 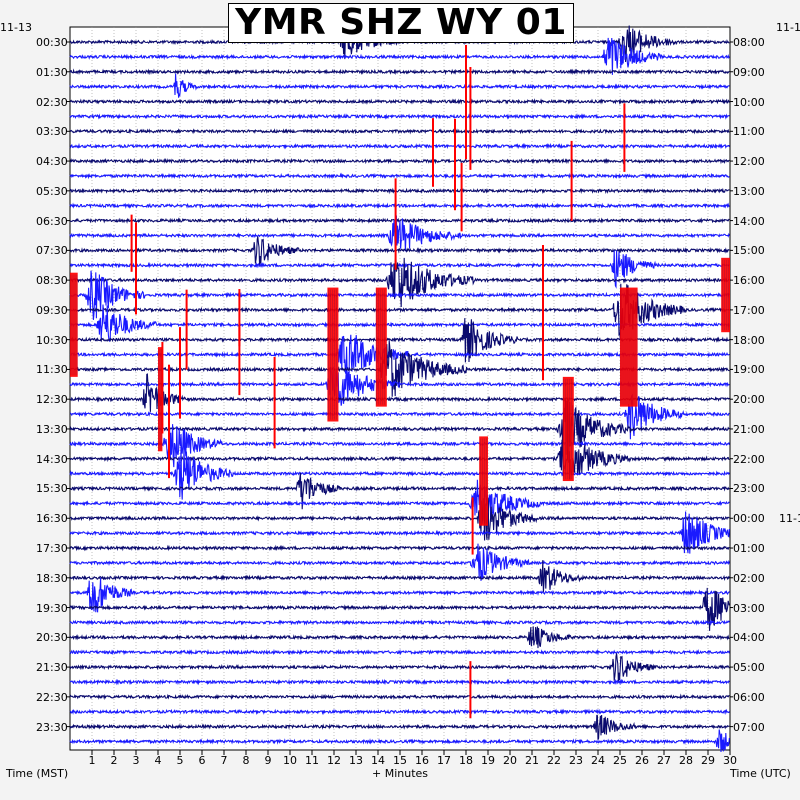 I want to click on right-time-label: 03:00, so click(x=749, y=608).